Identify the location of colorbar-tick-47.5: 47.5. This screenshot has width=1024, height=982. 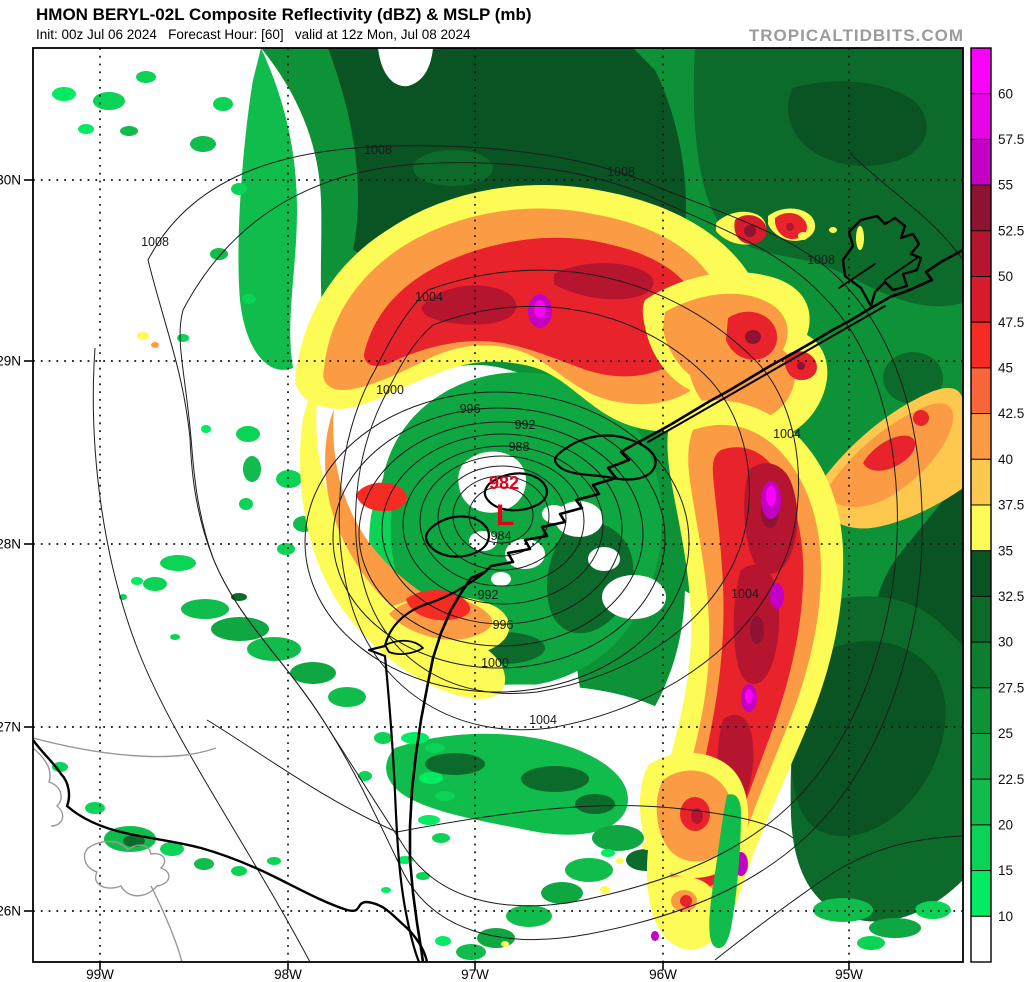
(1011, 322).